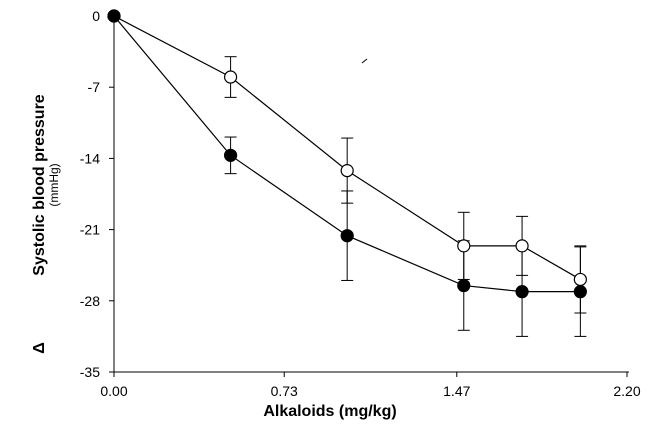 Image resolution: width=659 pixels, height=430 pixels. Describe the element at coordinates (626, 391) in the screenshot. I see `x-tick-label: 2.20` at that location.